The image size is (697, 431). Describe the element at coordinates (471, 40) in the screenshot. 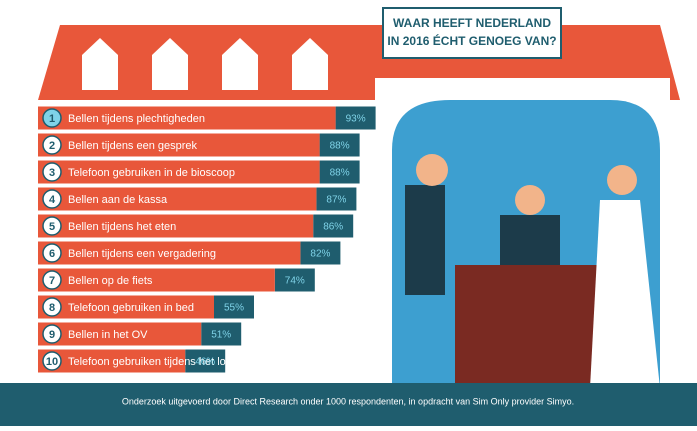

I see `chart-title: IN 2016 ÉCHT GENOEG VAN?` at that location.